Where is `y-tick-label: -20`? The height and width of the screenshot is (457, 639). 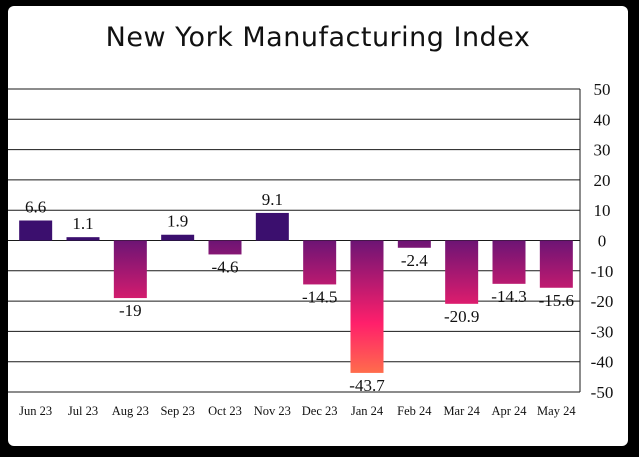 y-tick-label: -20 is located at coordinates (602, 301).